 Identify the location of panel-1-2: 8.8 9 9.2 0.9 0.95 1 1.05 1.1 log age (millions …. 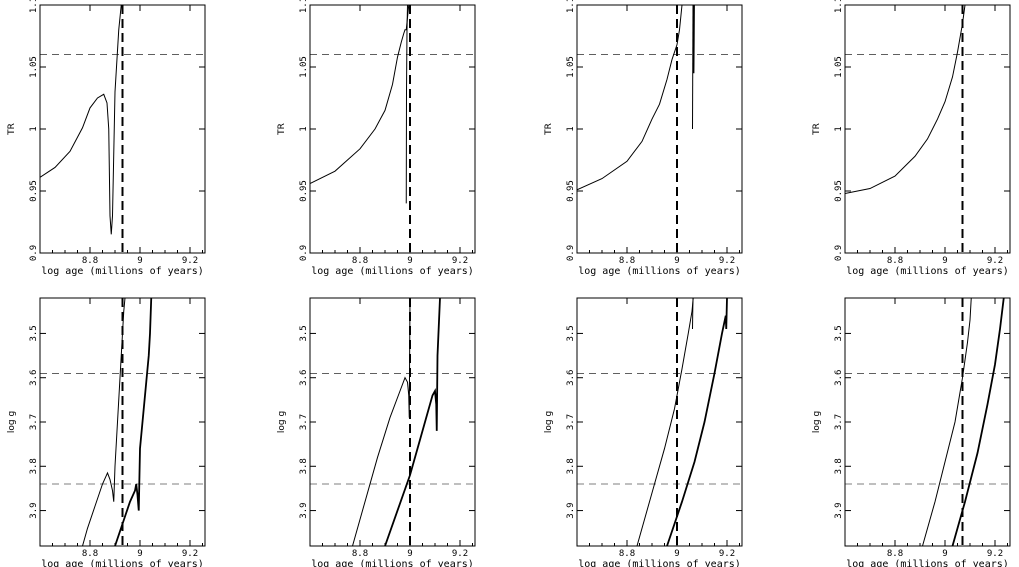
(376, 138).